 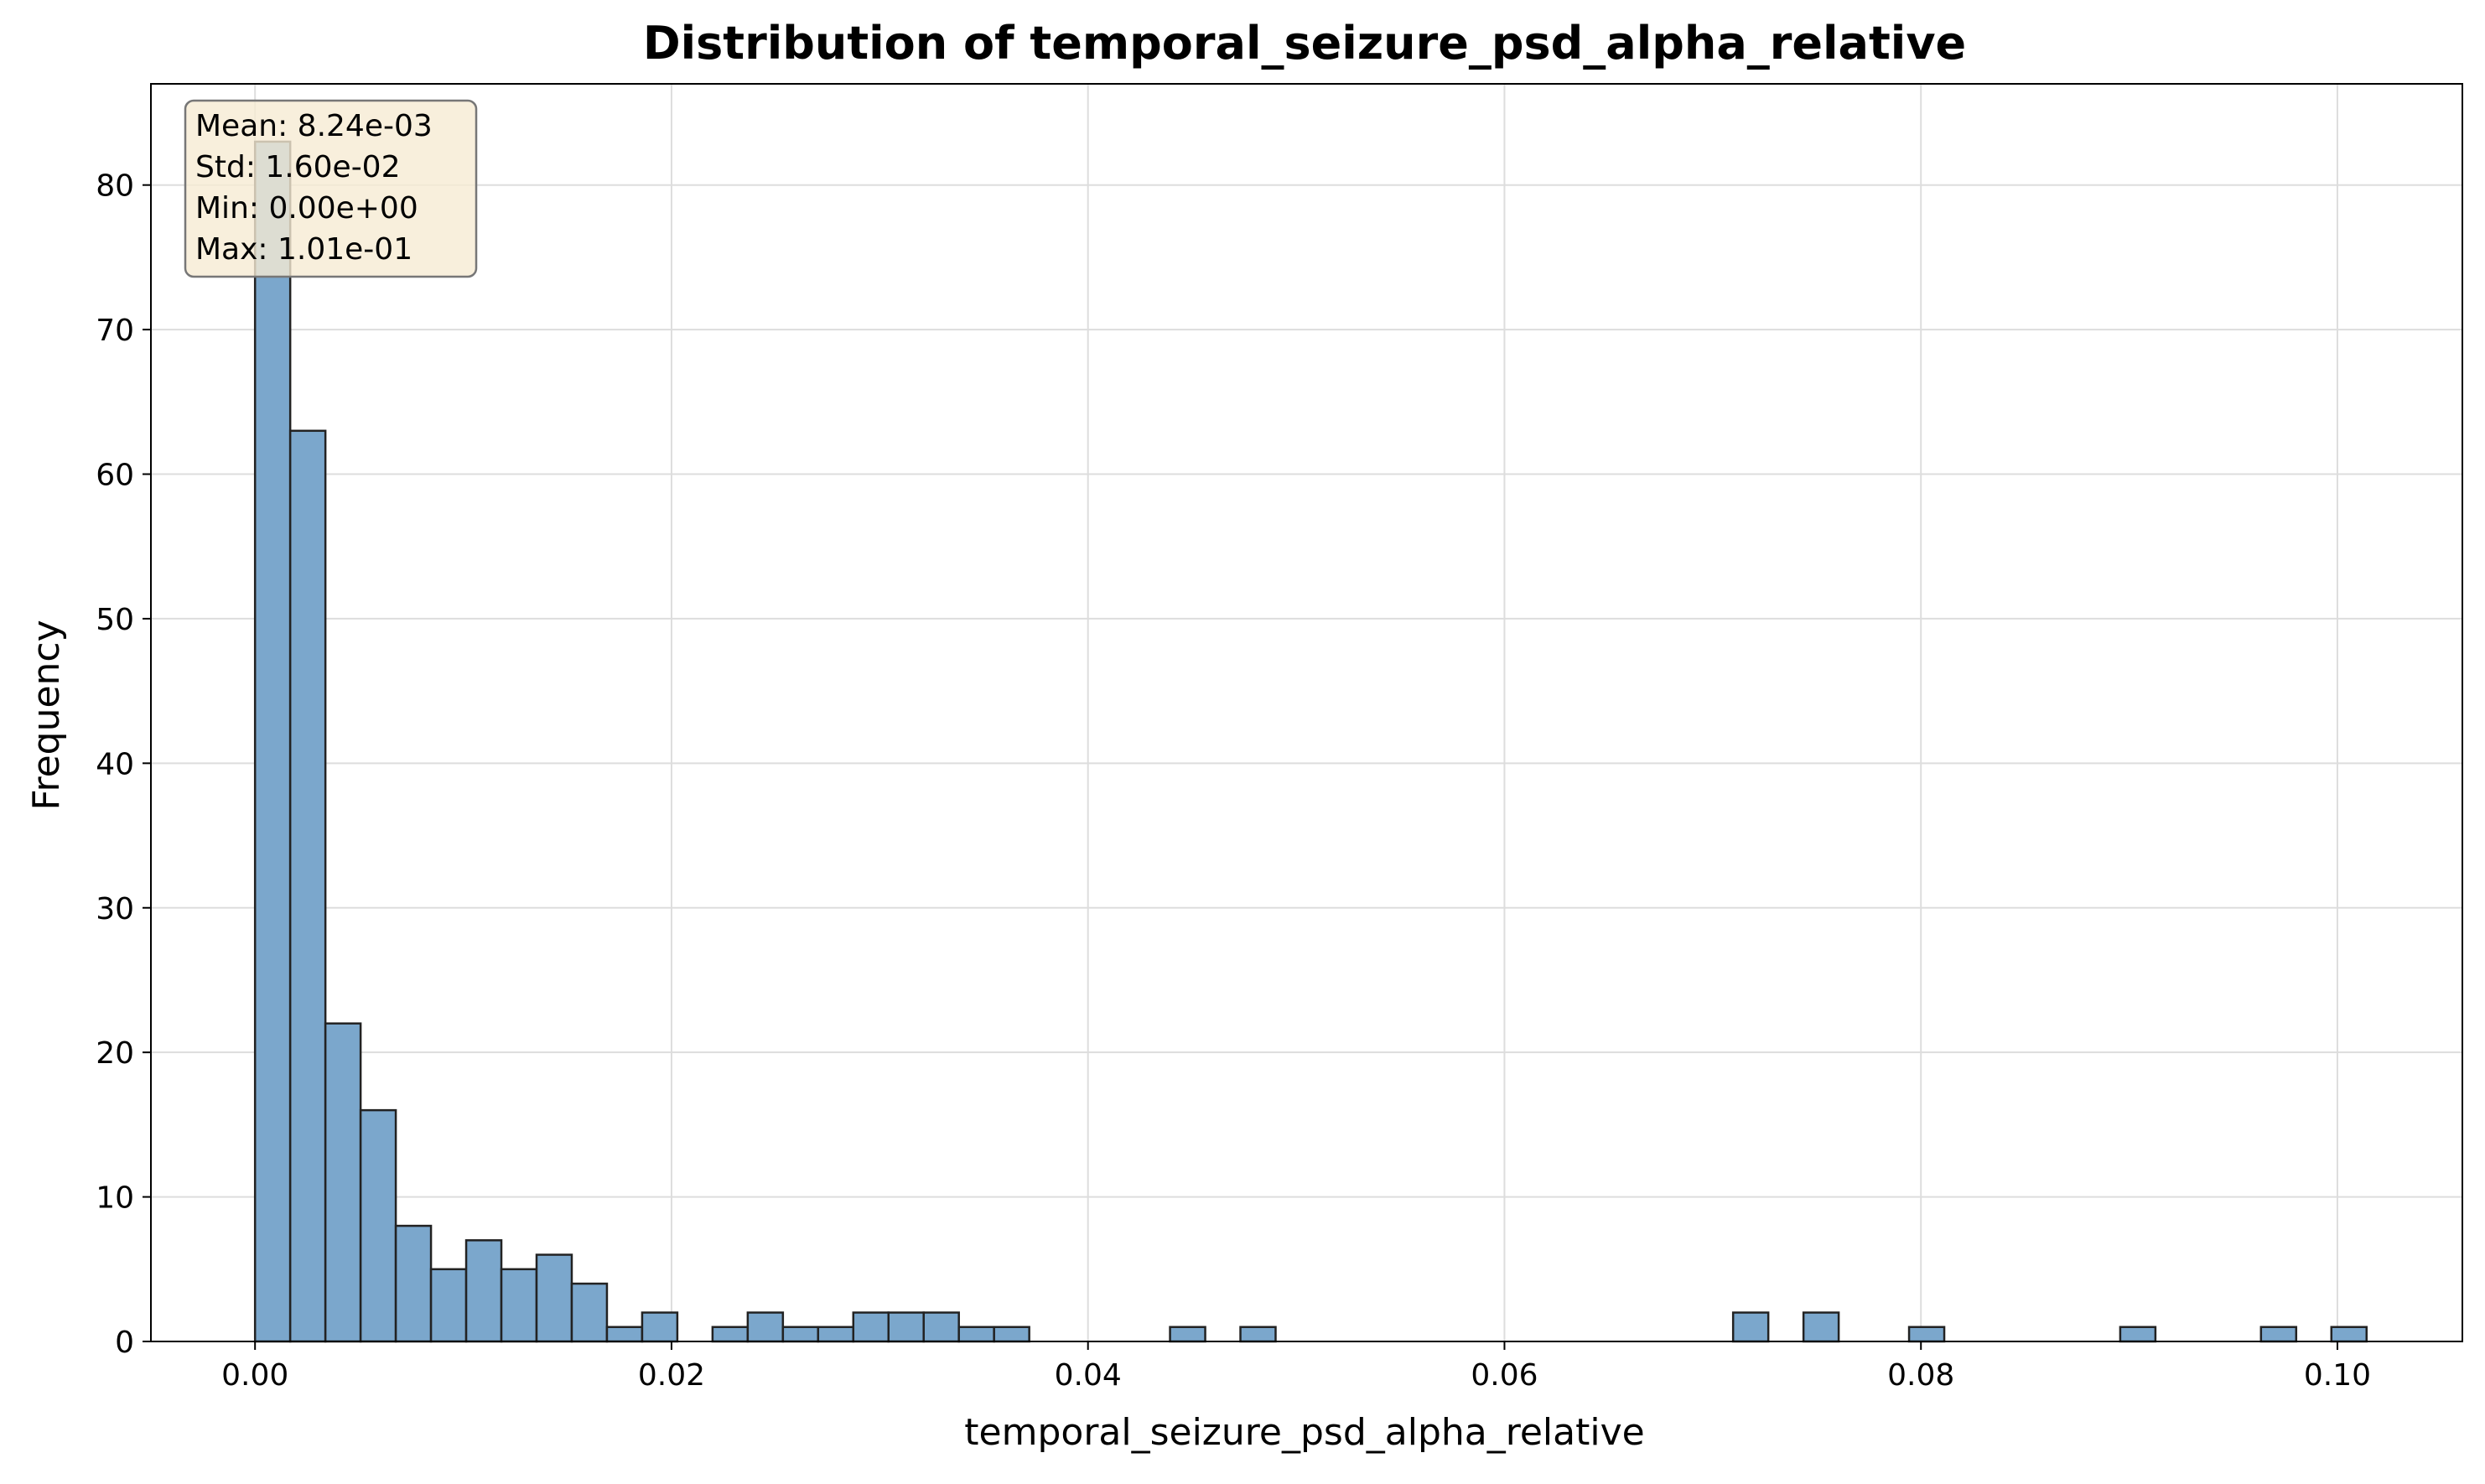 What do you see at coordinates (254, 1375) in the screenshot?
I see `x-tick-label: 0.00` at bounding box center [254, 1375].